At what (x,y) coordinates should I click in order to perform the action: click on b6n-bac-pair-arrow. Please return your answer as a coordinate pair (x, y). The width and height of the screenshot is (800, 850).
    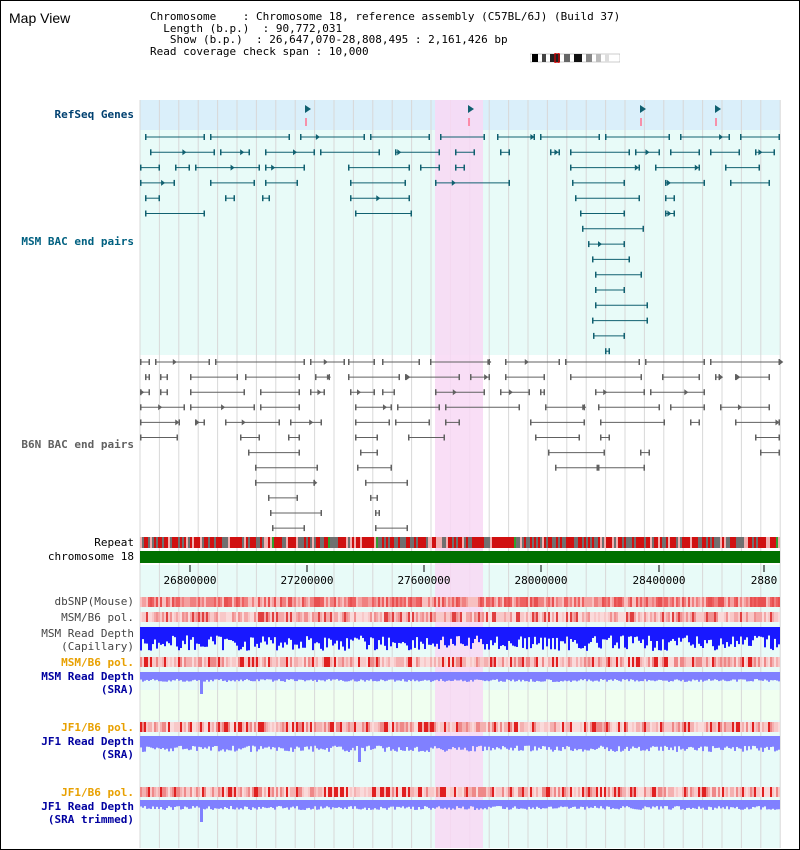
    Looking at the image, I should click on (408, 377).